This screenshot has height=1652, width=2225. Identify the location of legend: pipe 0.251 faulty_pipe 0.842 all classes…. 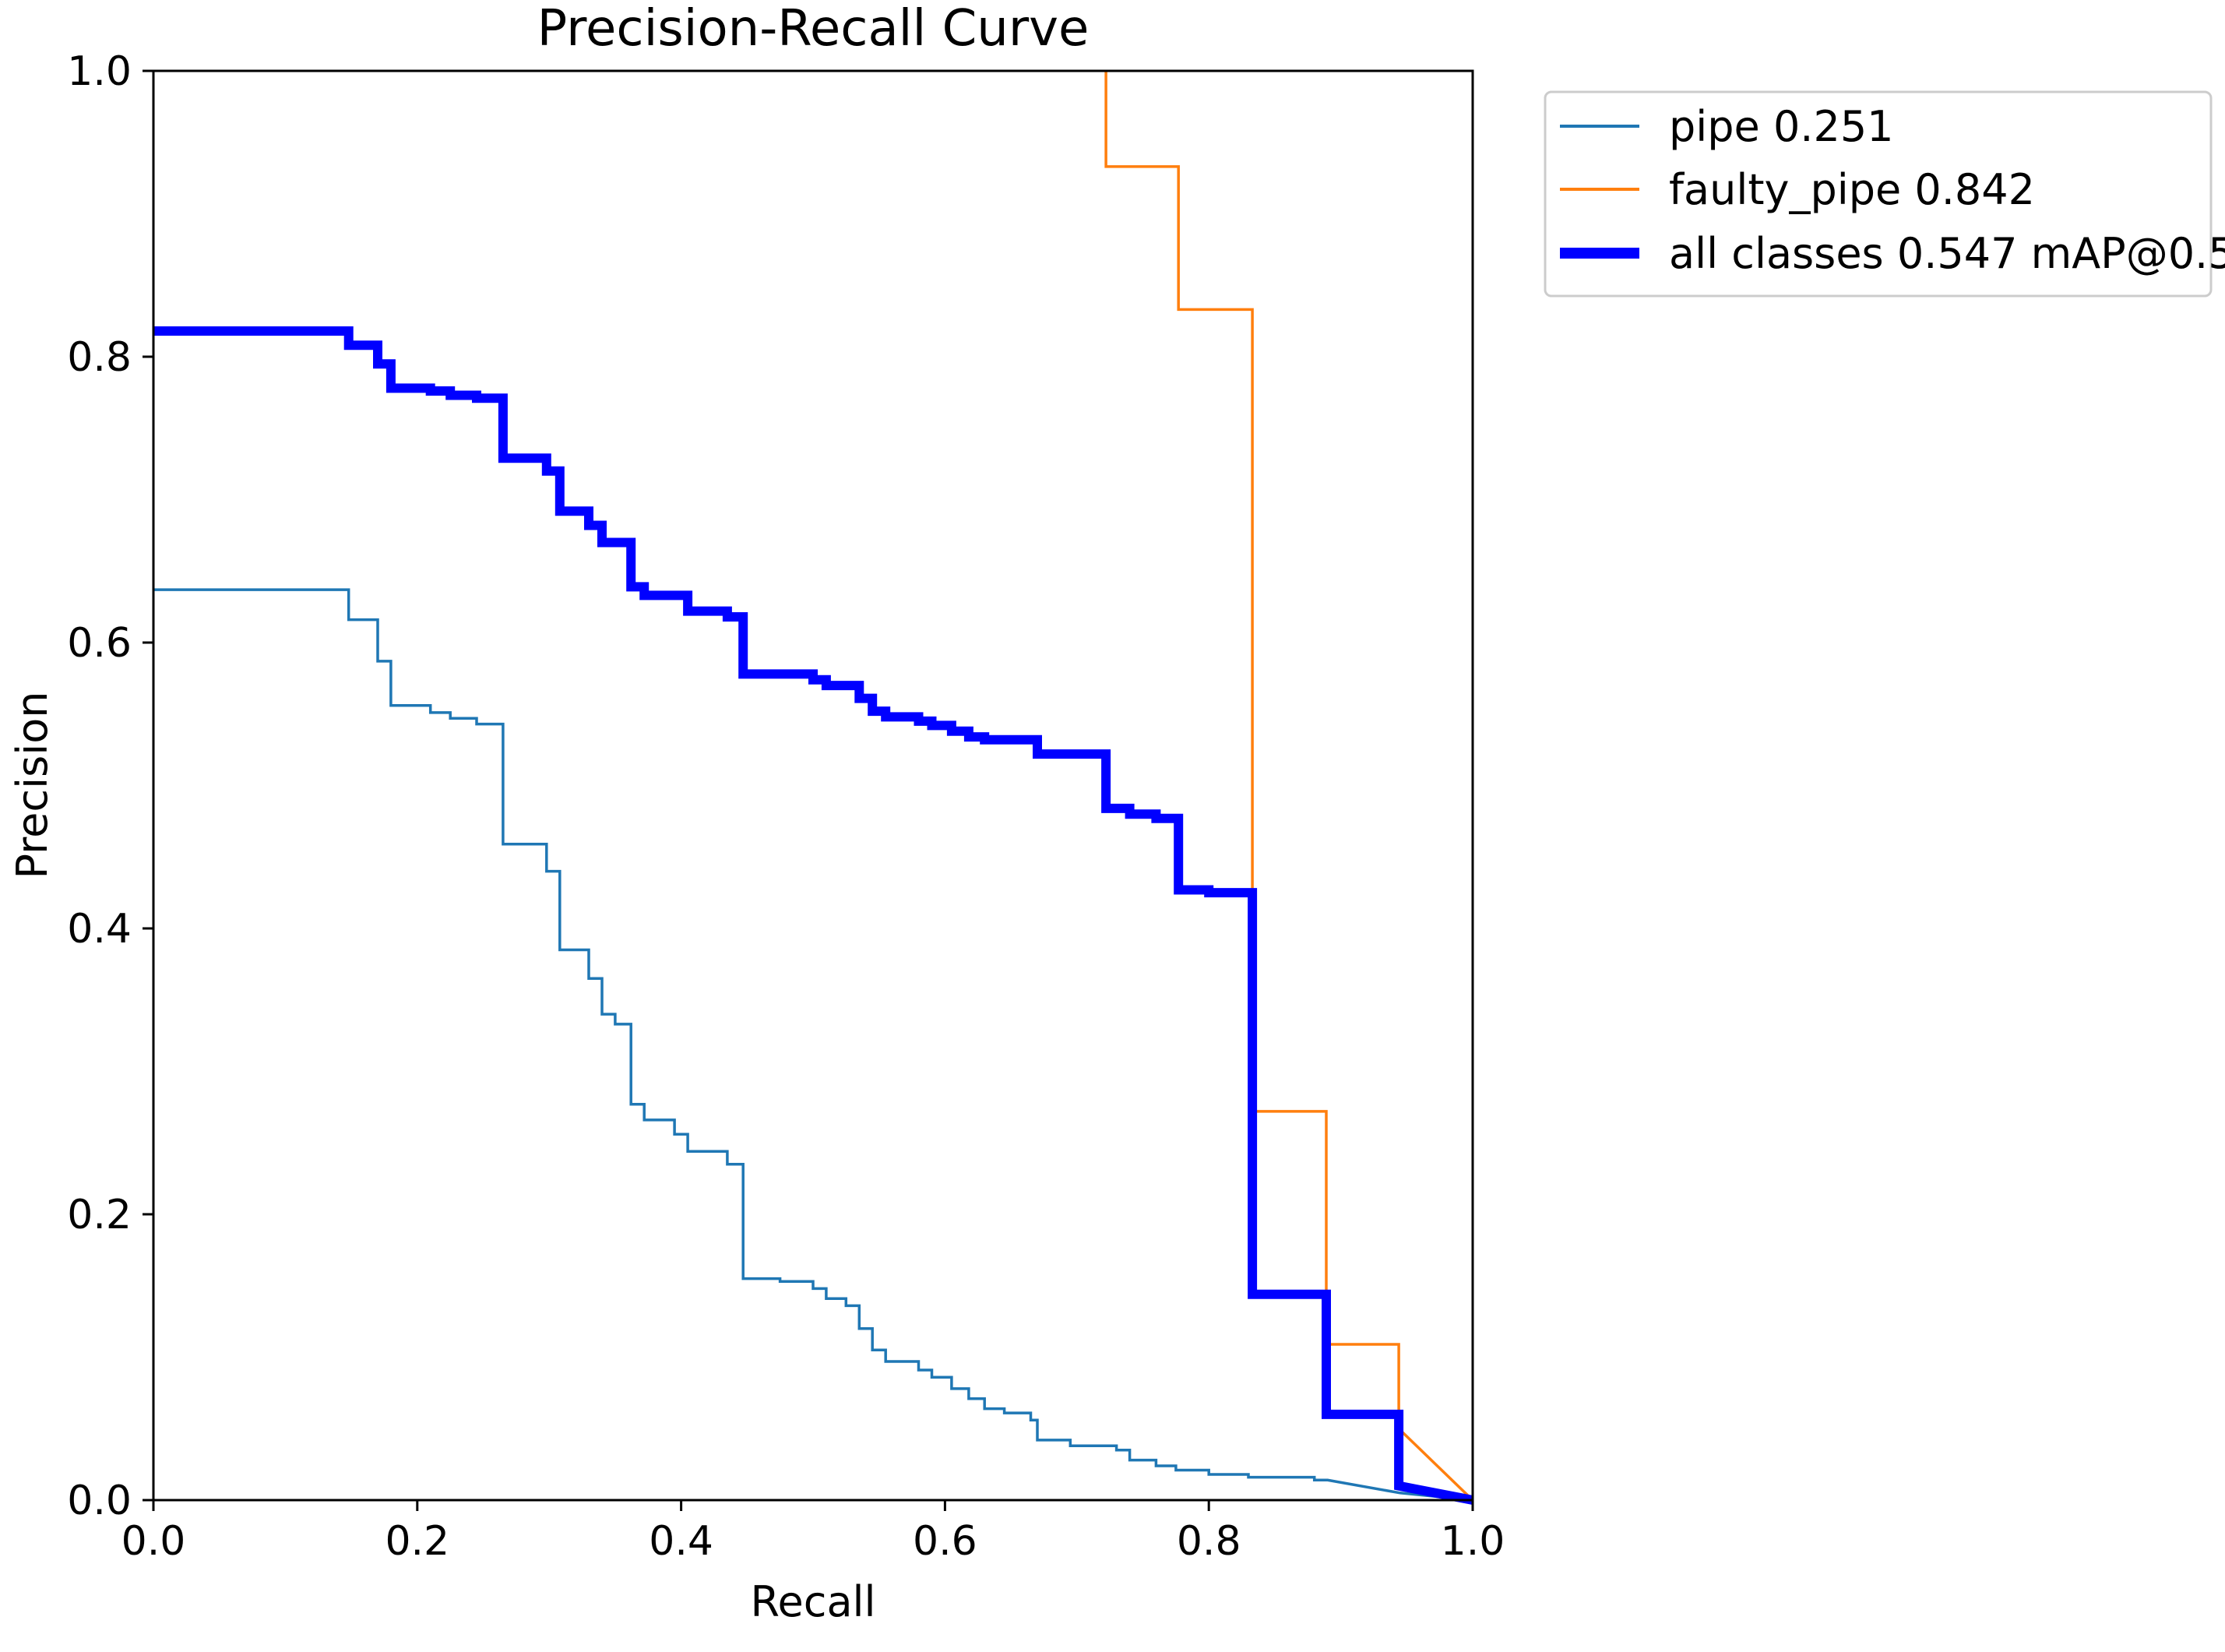
(1885, 194).